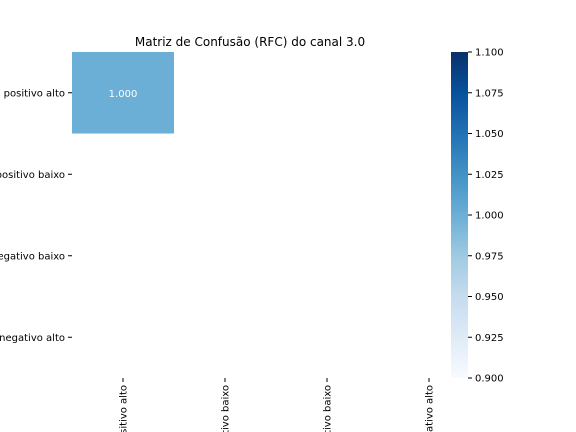 Image resolution: width=576 pixels, height=432 pixels. What do you see at coordinates (489, 134) in the screenshot?
I see `colorbar-tick-label: 1.050` at bounding box center [489, 134].